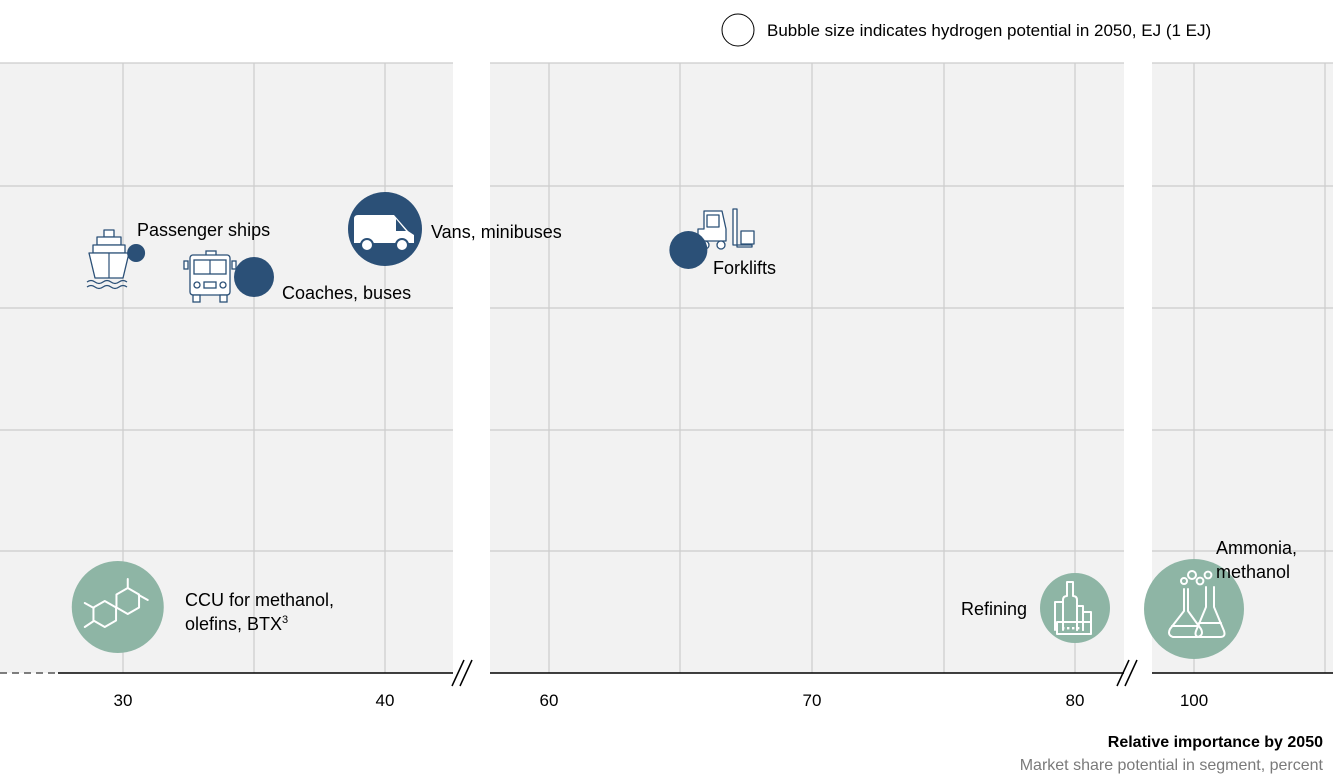 Image resolution: width=1333 pixels, height=776 pixels. Describe the element at coordinates (385, 700) in the screenshot. I see `x-tick-label: 40` at that location.